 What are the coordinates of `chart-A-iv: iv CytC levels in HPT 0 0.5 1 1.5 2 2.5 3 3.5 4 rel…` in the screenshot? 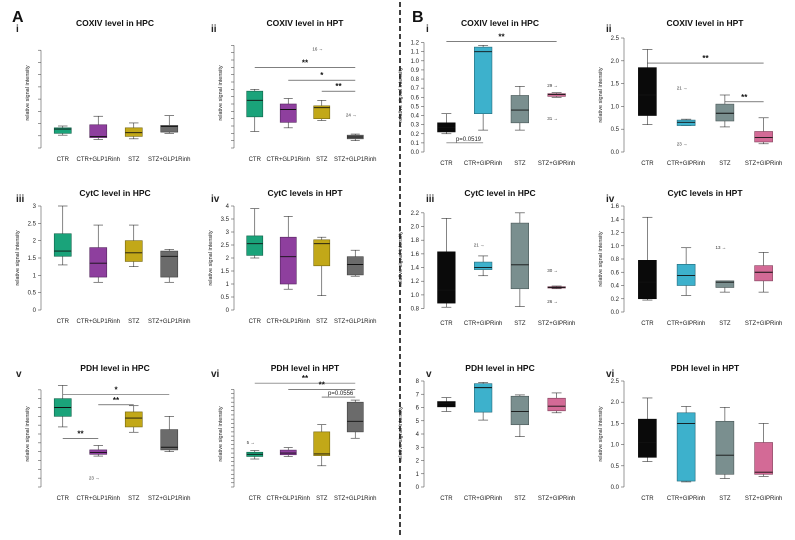 It's located at (292, 256).